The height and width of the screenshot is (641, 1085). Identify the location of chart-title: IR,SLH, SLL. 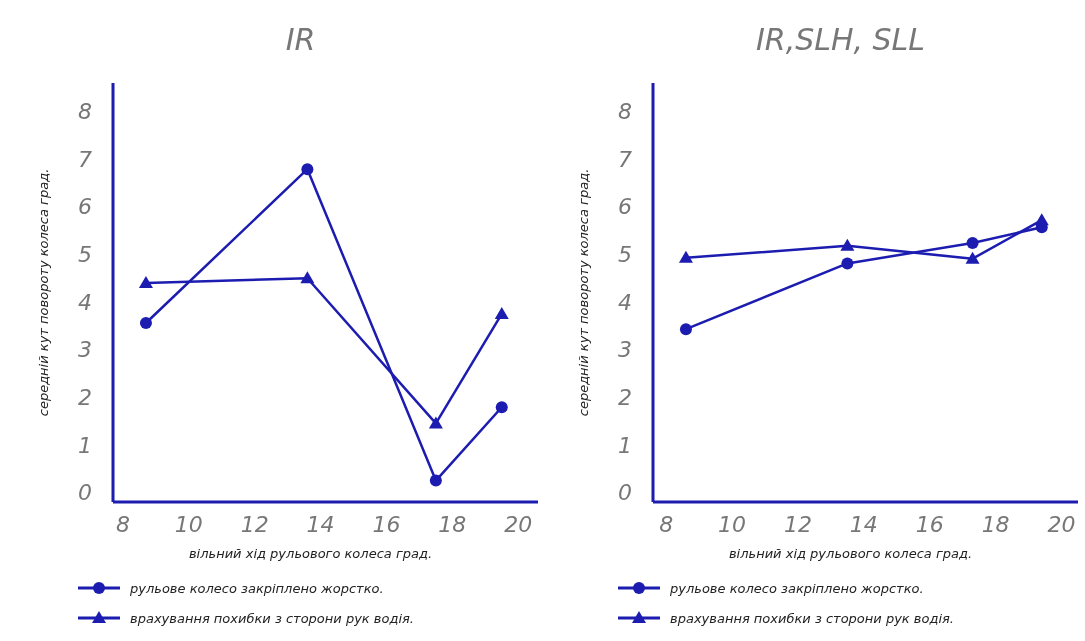
(840, 39).